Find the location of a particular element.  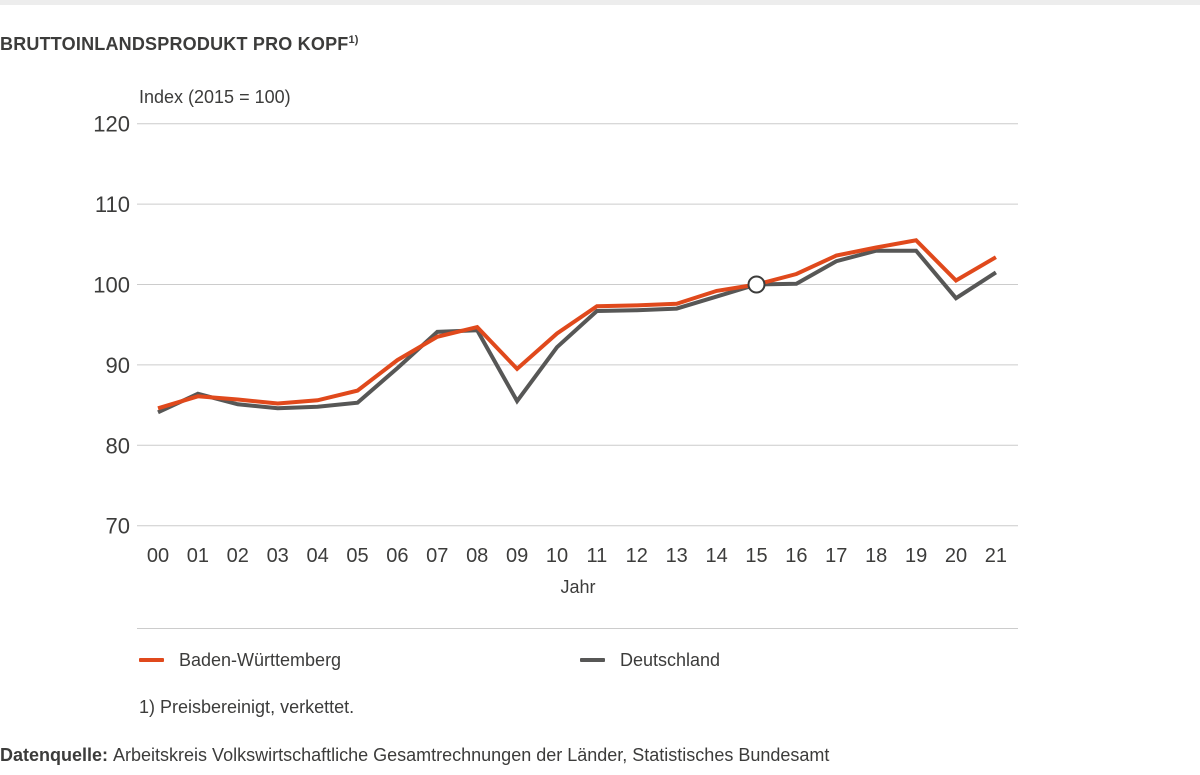

x-tick-label: 10 is located at coordinates (557, 556).